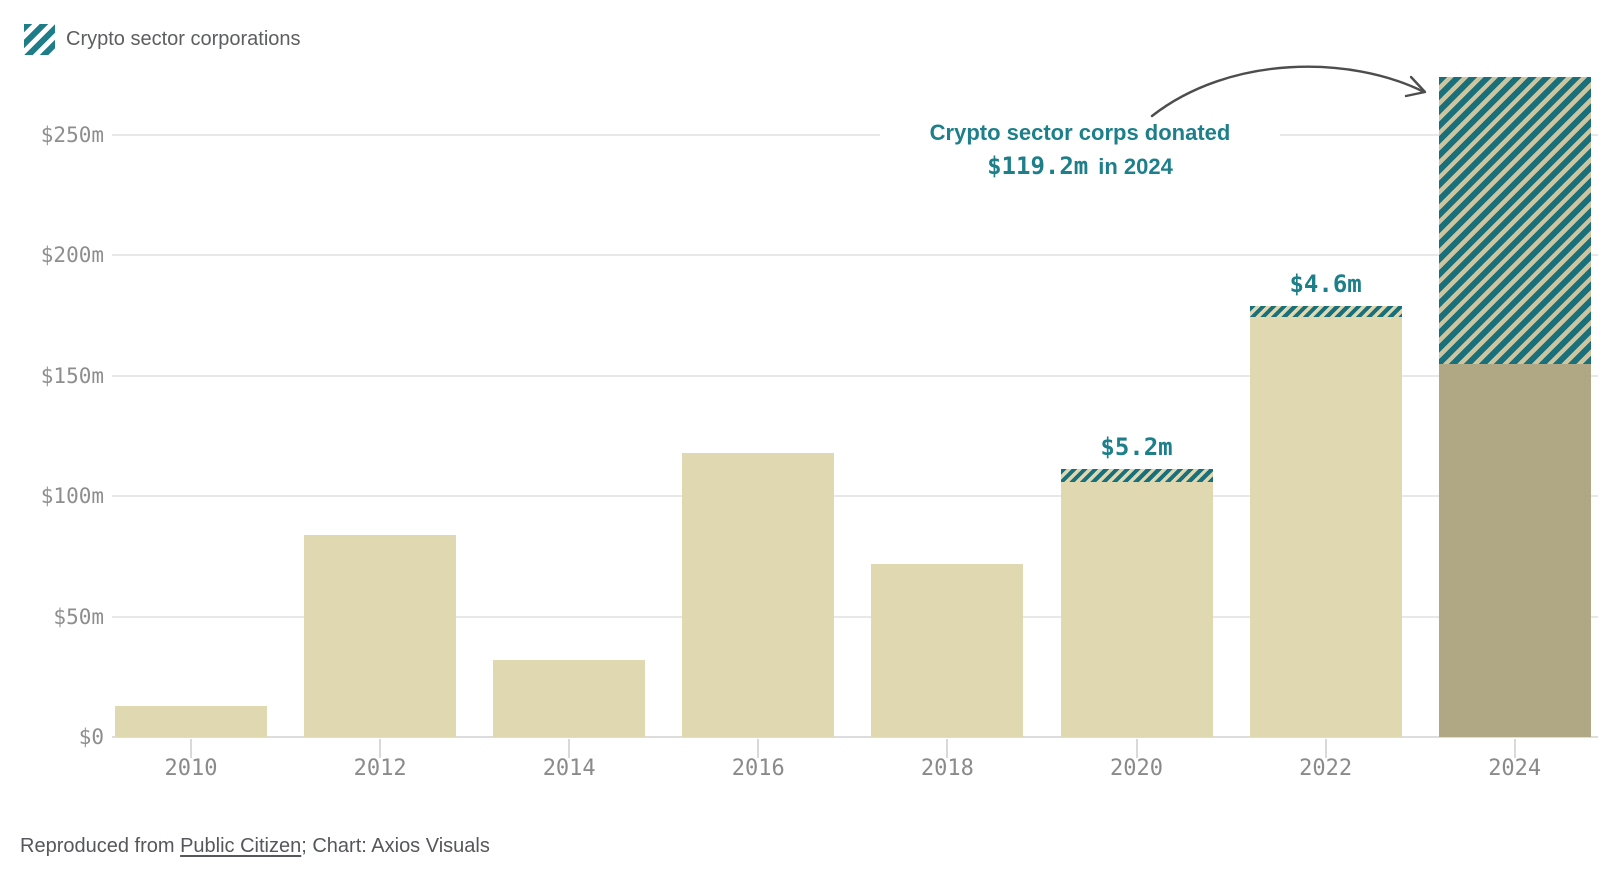 This screenshot has height=882, width=1618. Describe the element at coordinates (1038, 166) in the screenshot. I see `annotation-value: $119.2m` at that location.